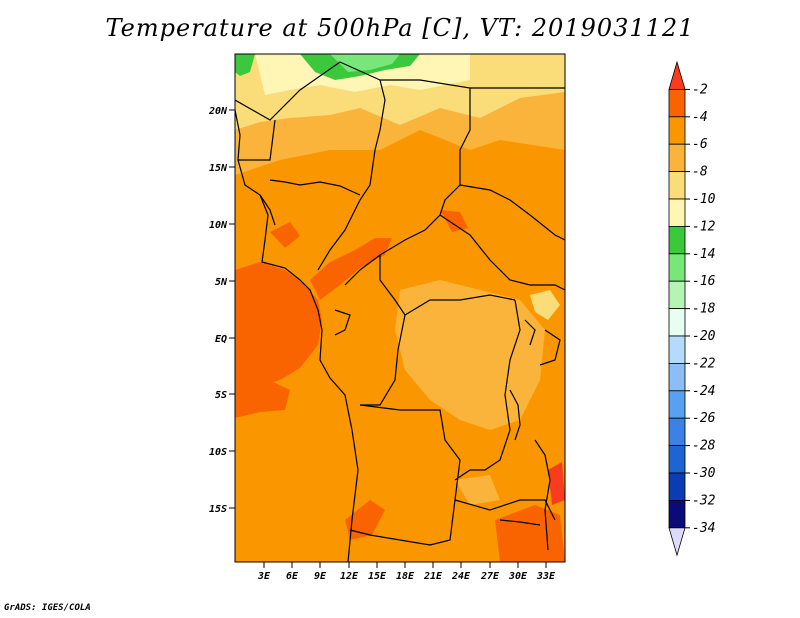 The image size is (800, 618). I want to click on lat-label: 5S, so click(221, 395).